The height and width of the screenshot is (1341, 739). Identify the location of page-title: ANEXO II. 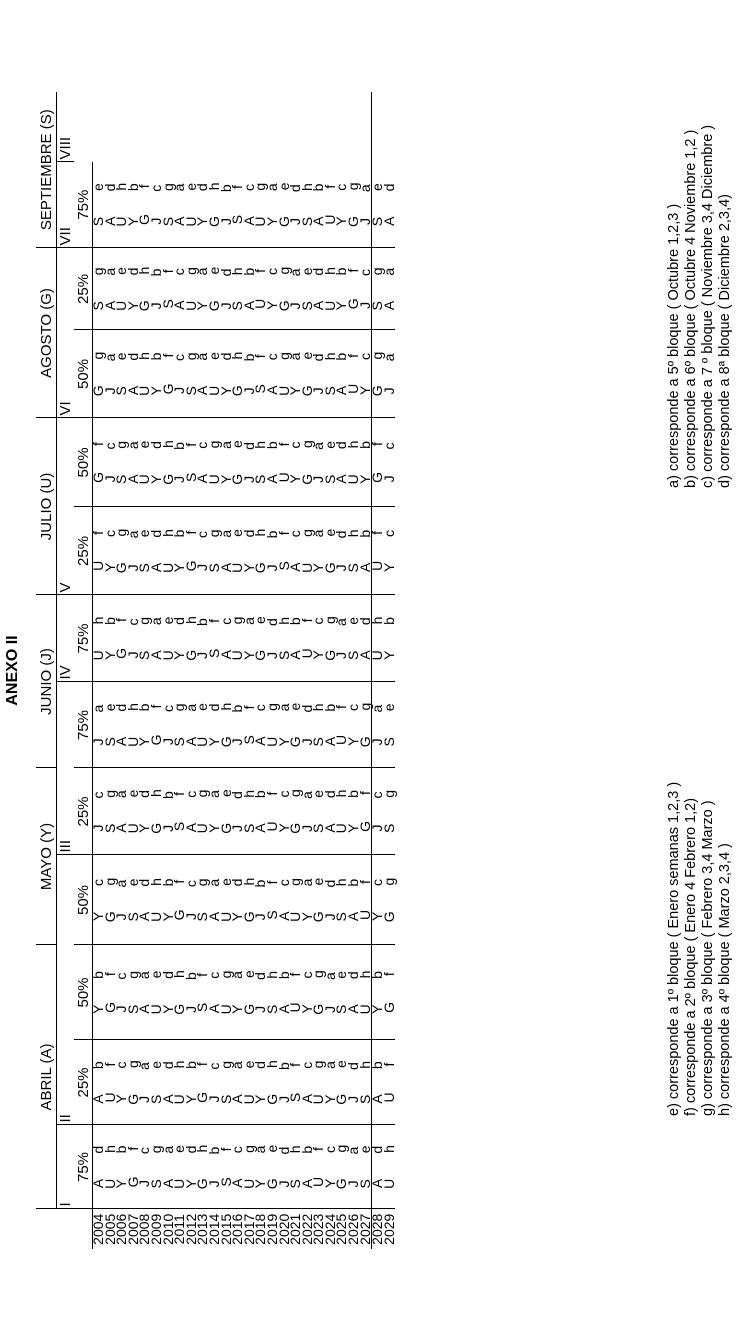
(12, 670).